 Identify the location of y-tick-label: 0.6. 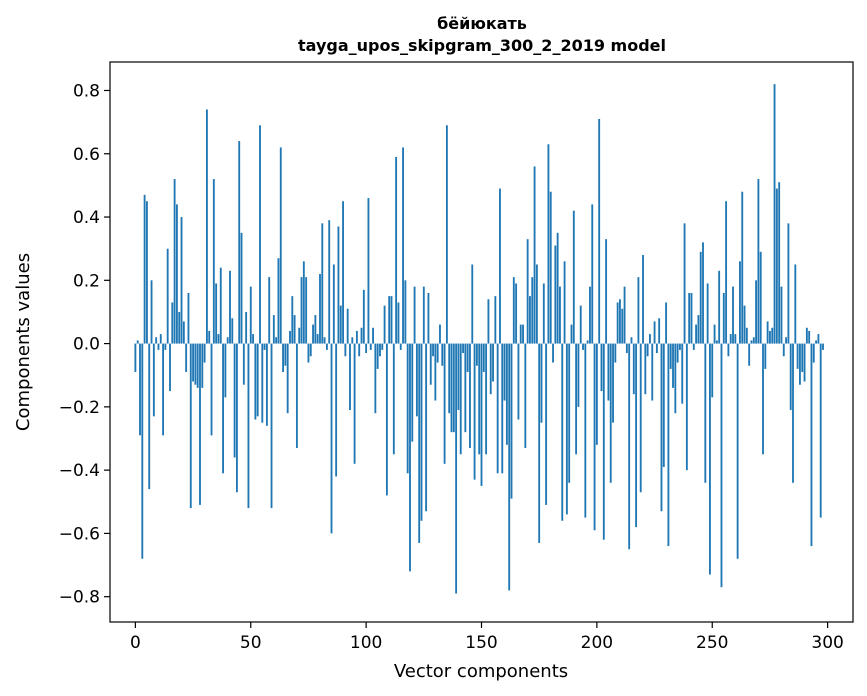
(86, 155).